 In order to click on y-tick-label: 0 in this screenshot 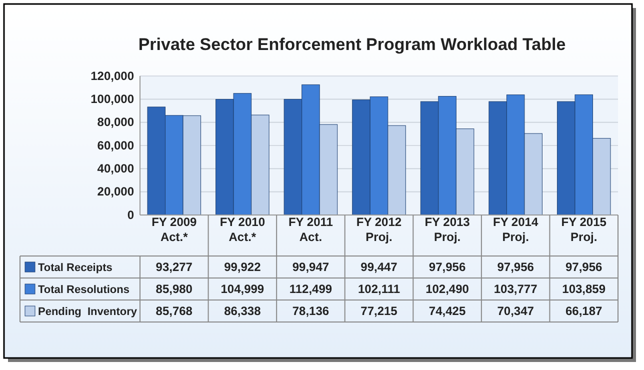, I will do `click(130, 215)`.